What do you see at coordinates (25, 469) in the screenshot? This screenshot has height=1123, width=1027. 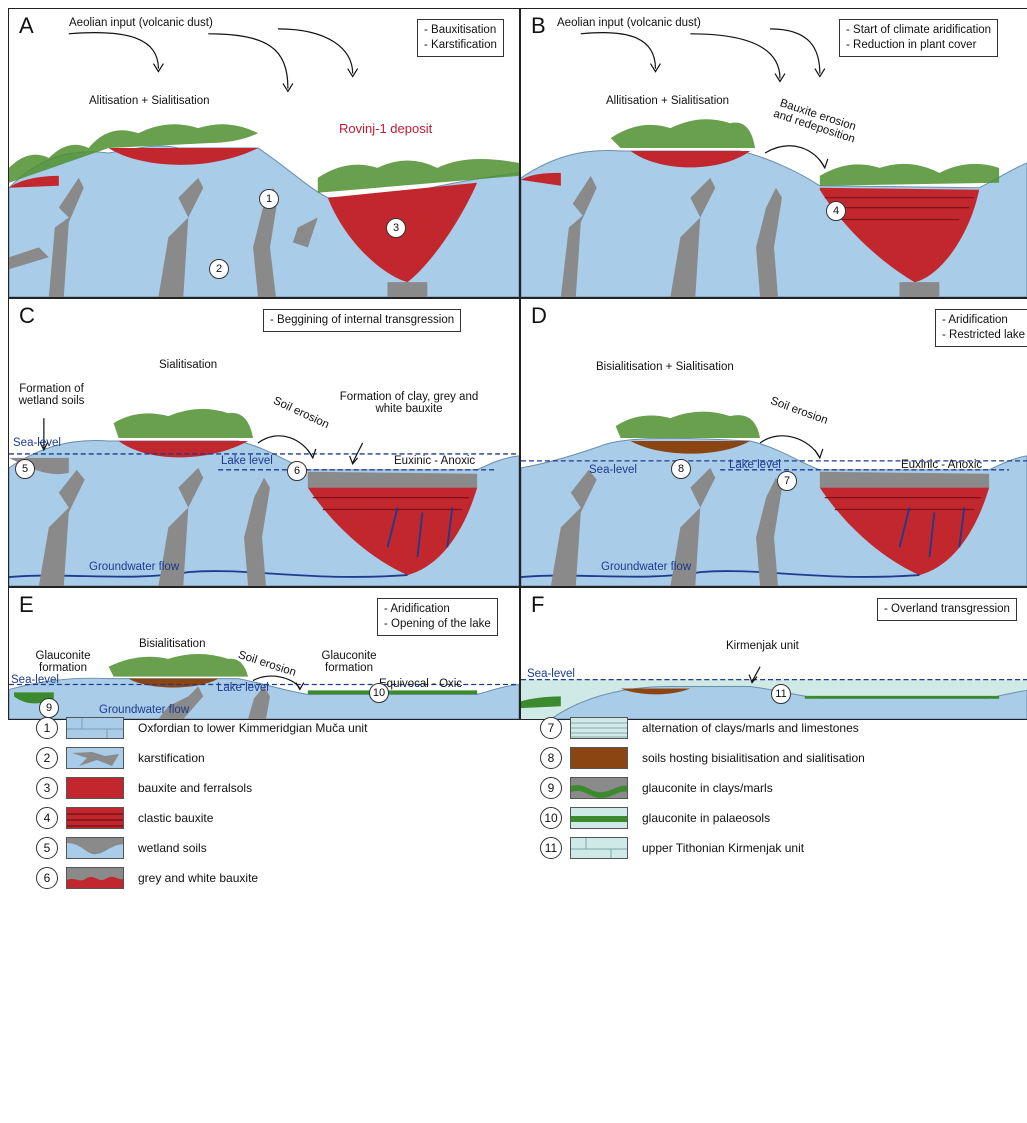 I see `marker: 5` at bounding box center [25, 469].